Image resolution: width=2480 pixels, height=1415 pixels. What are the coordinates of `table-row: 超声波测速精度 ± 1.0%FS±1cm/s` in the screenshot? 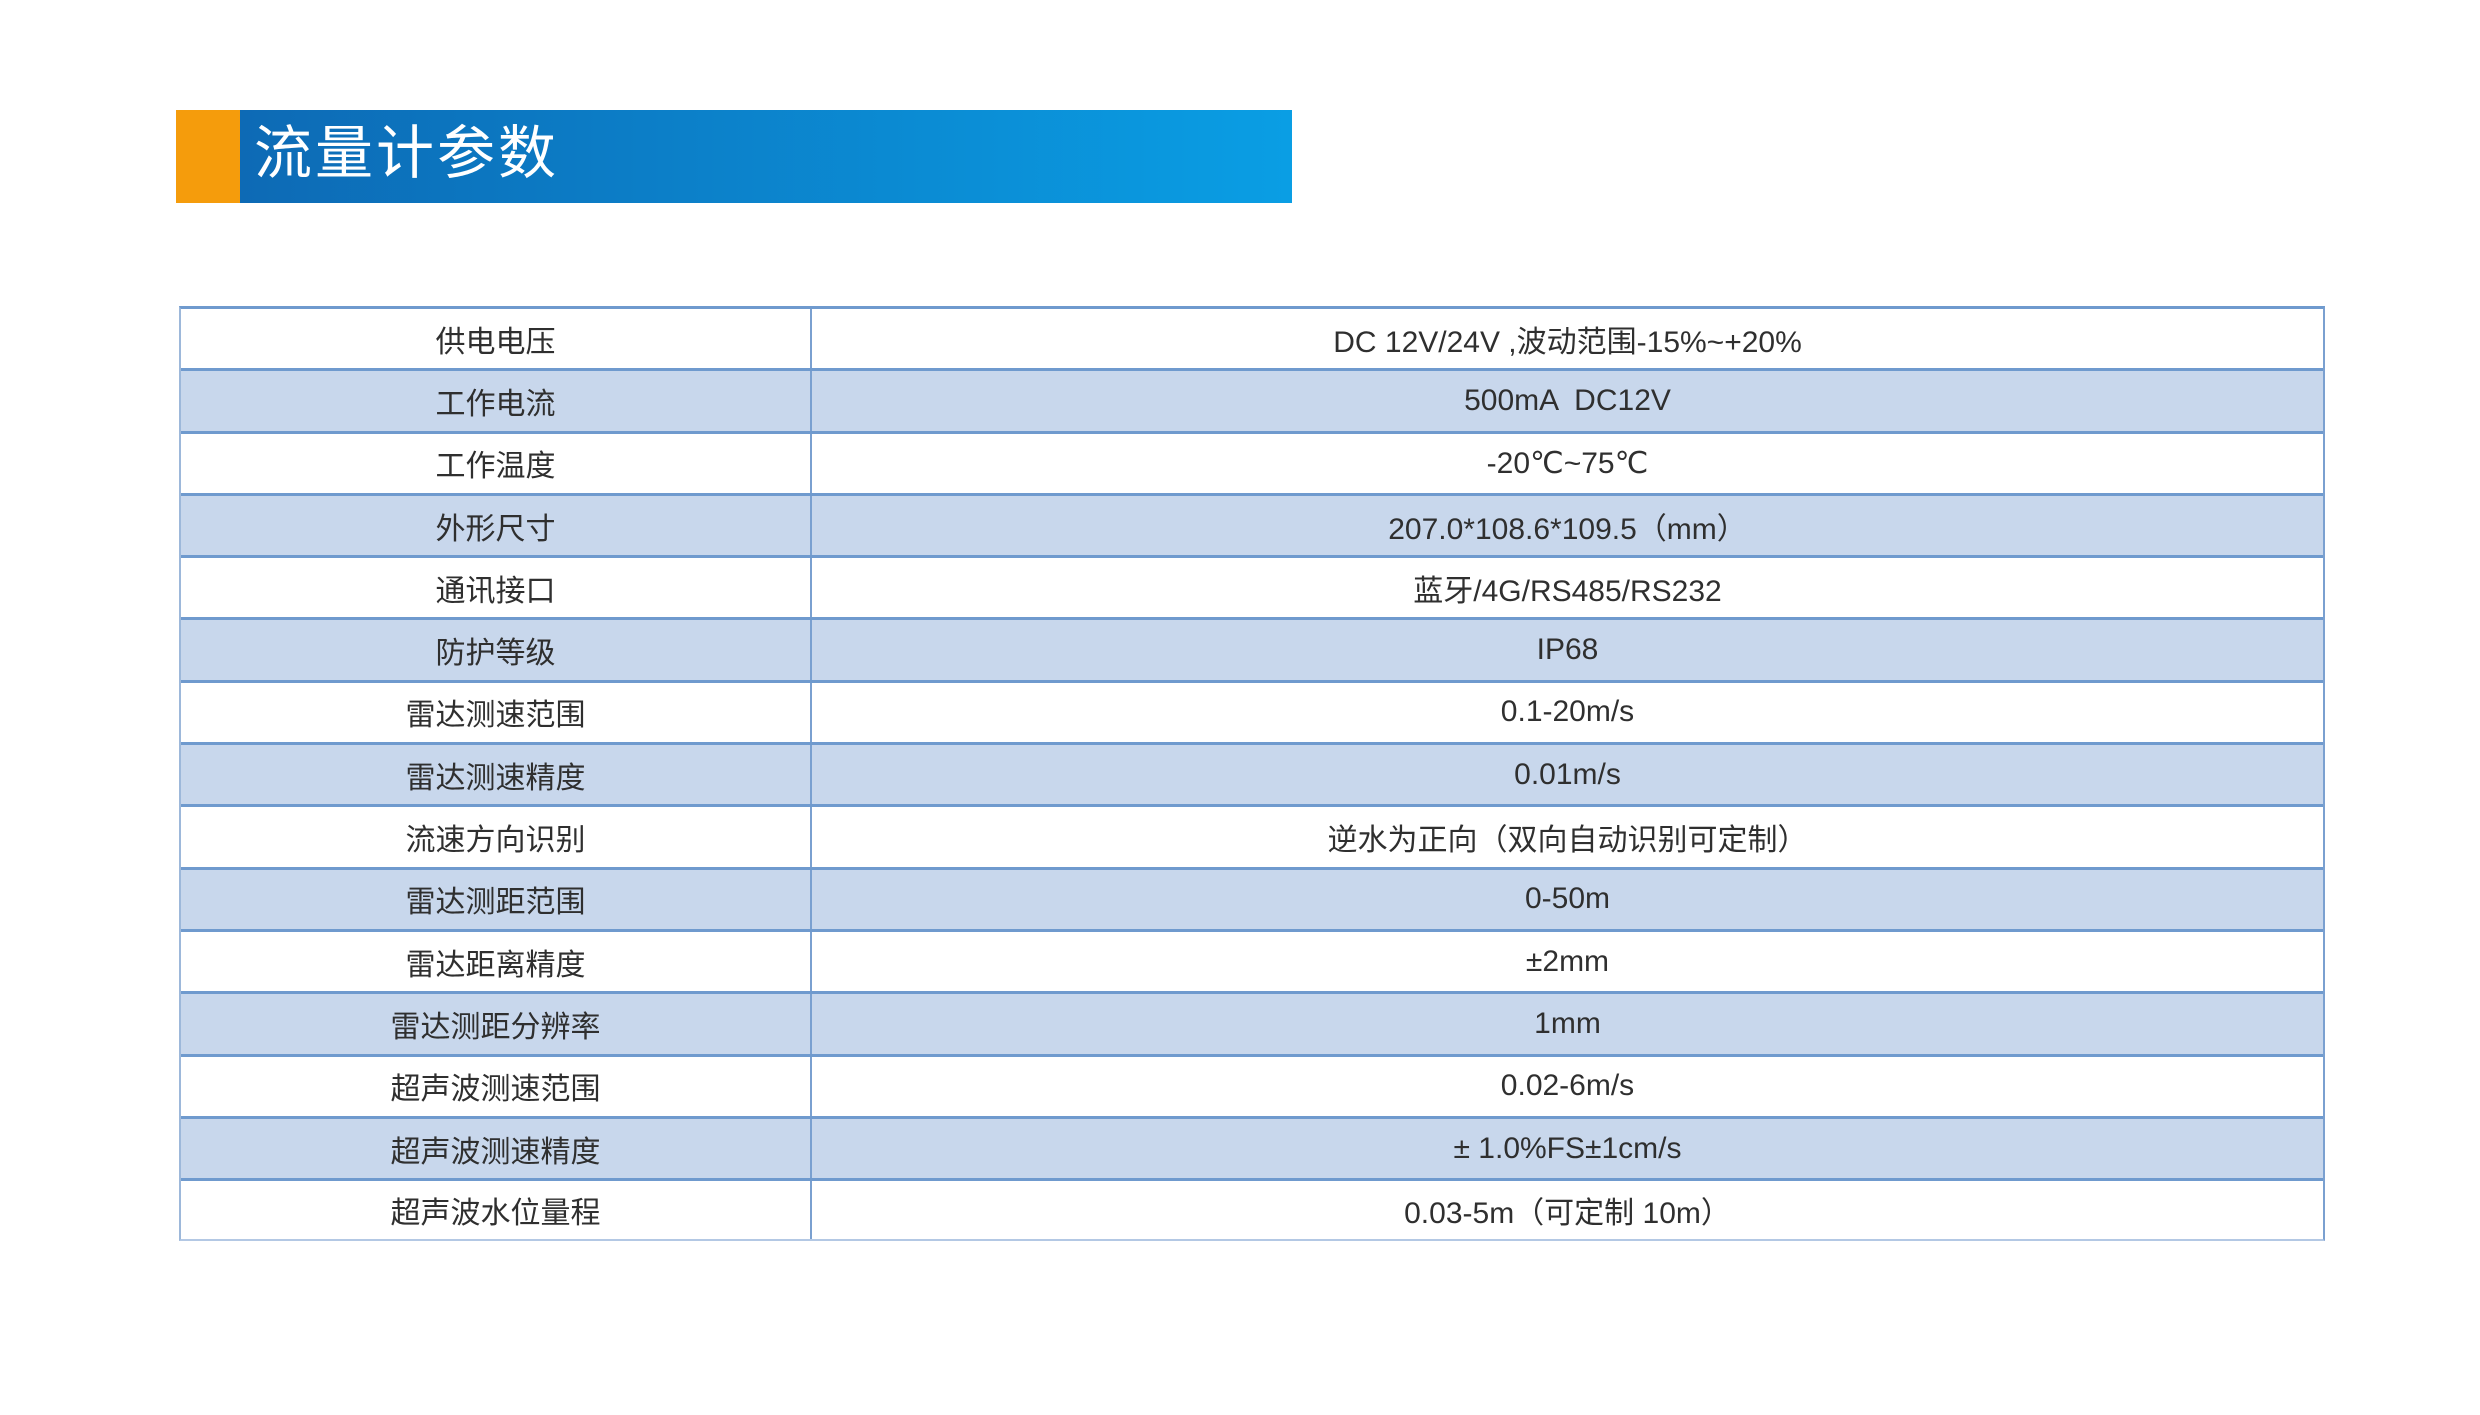 It's located at (1252, 1150).